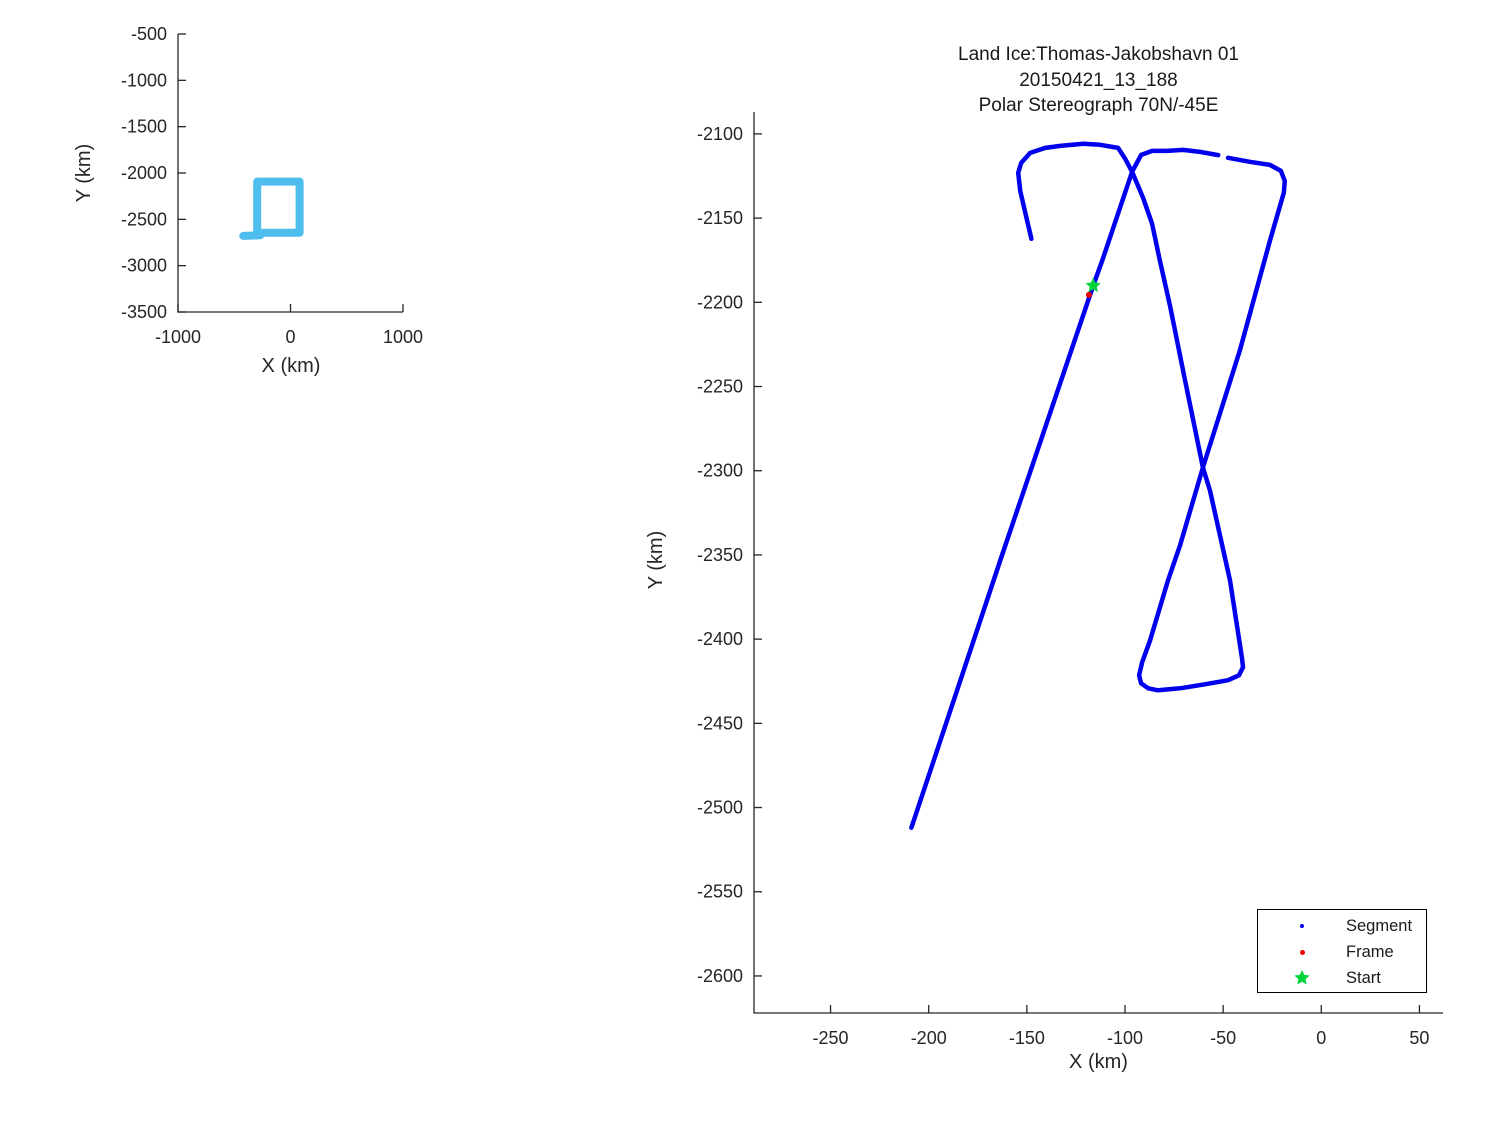 This screenshot has width=1500, height=1125. I want to click on x-tick-label: -200, so click(929, 1038).